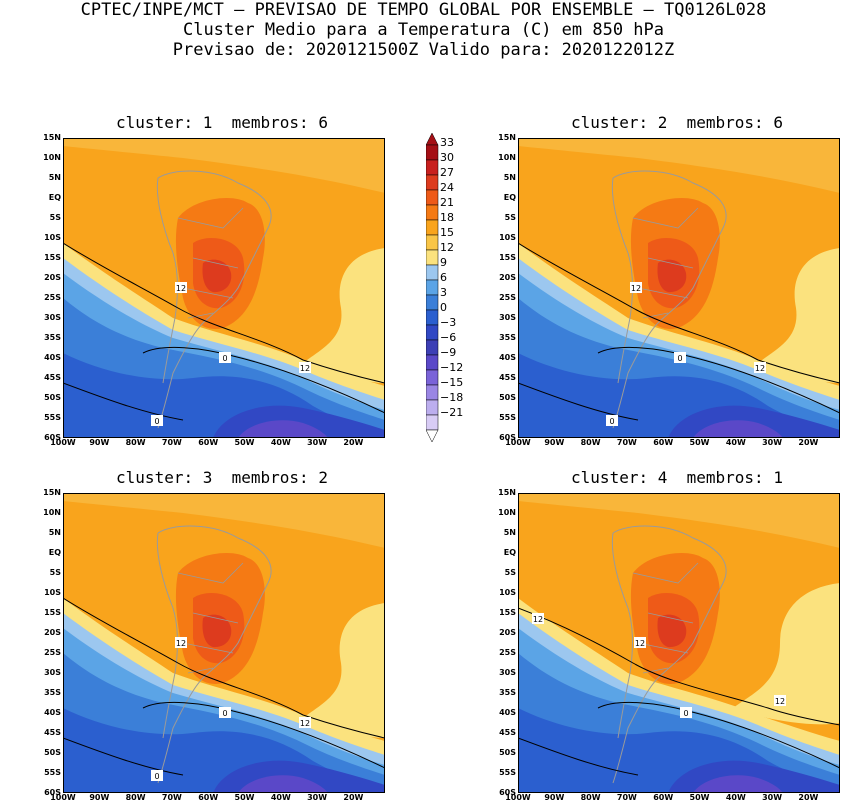 The height and width of the screenshot is (803, 847). What do you see at coordinates (52, 692) in the screenshot?
I see `lat-tick-label: 35S` at bounding box center [52, 692].